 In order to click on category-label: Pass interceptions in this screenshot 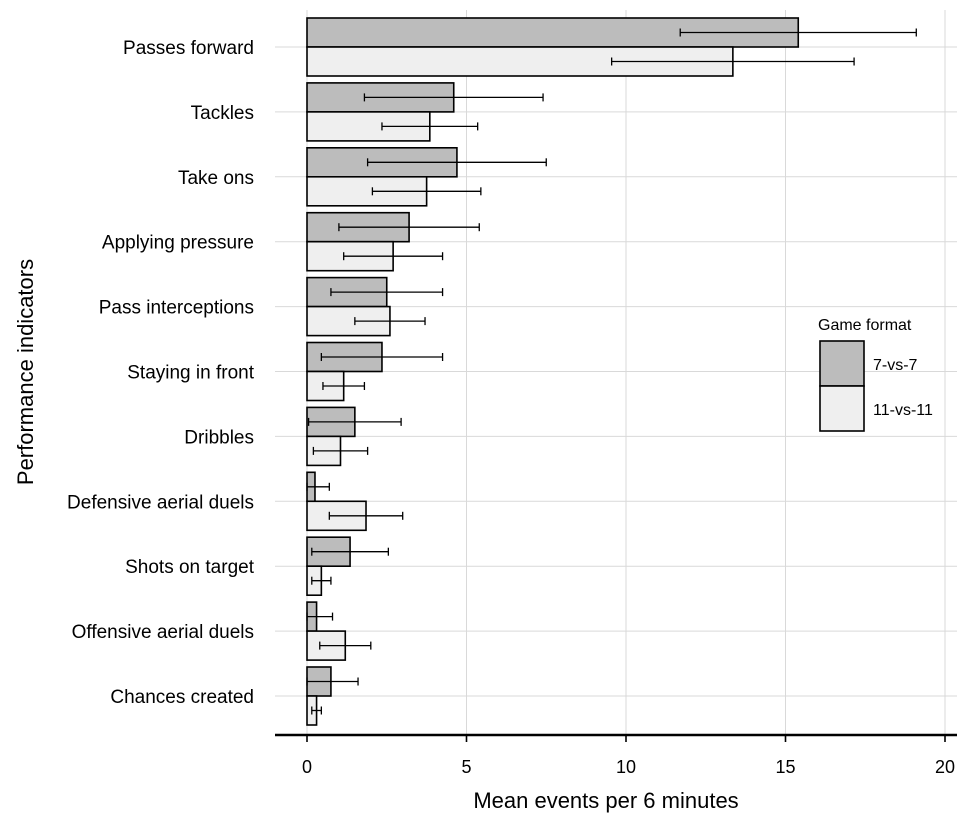, I will do `click(176, 308)`.